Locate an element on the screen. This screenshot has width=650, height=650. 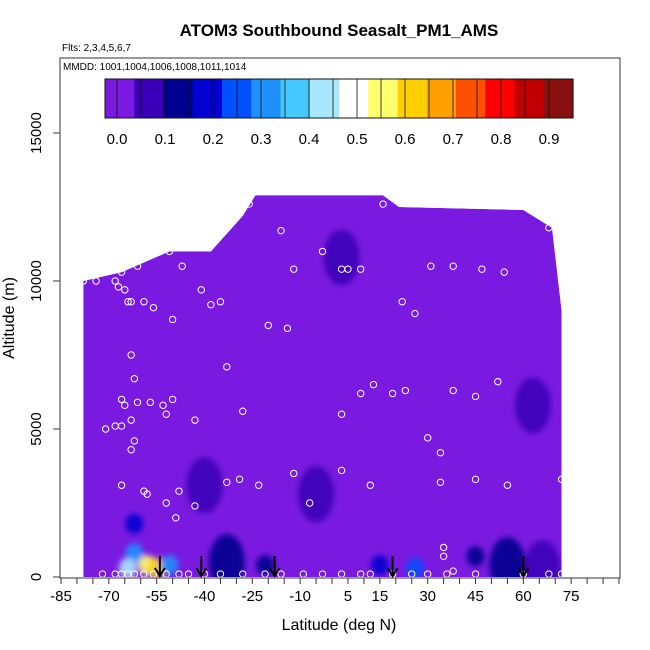
y-tick-label: 5000 is located at coordinates (36, 428).